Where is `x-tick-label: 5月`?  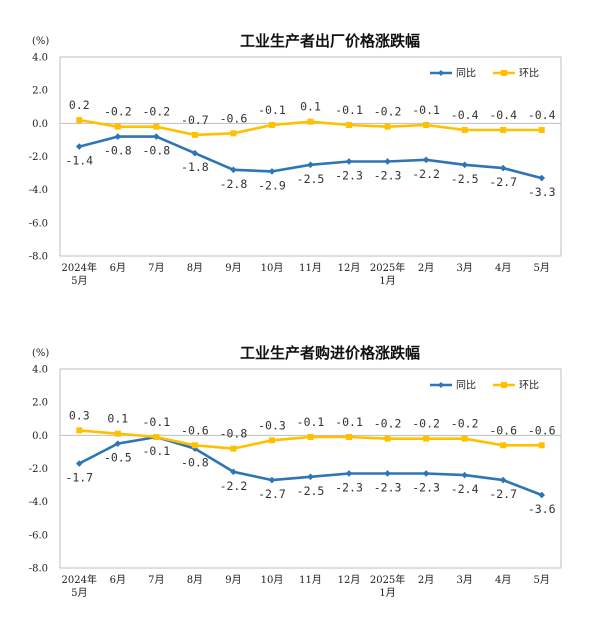
x-tick-label: 5月 is located at coordinates (542, 268).